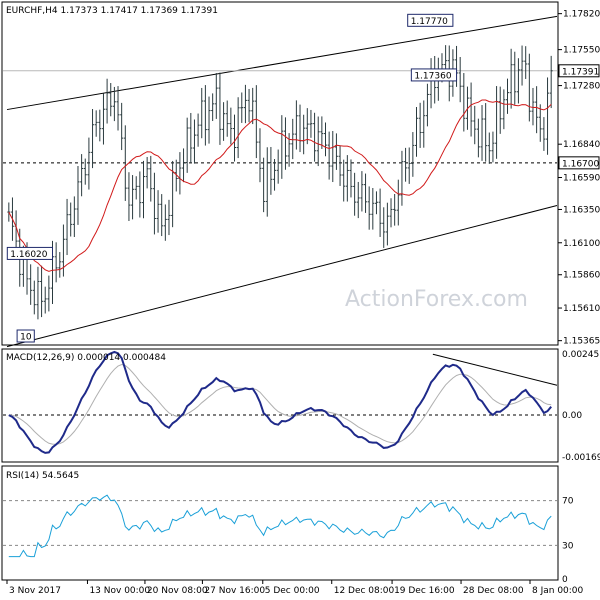 This screenshot has width=600, height=600. Describe the element at coordinates (581, 51) in the screenshot. I see `price-y-tick-label: 1.17550` at that location.